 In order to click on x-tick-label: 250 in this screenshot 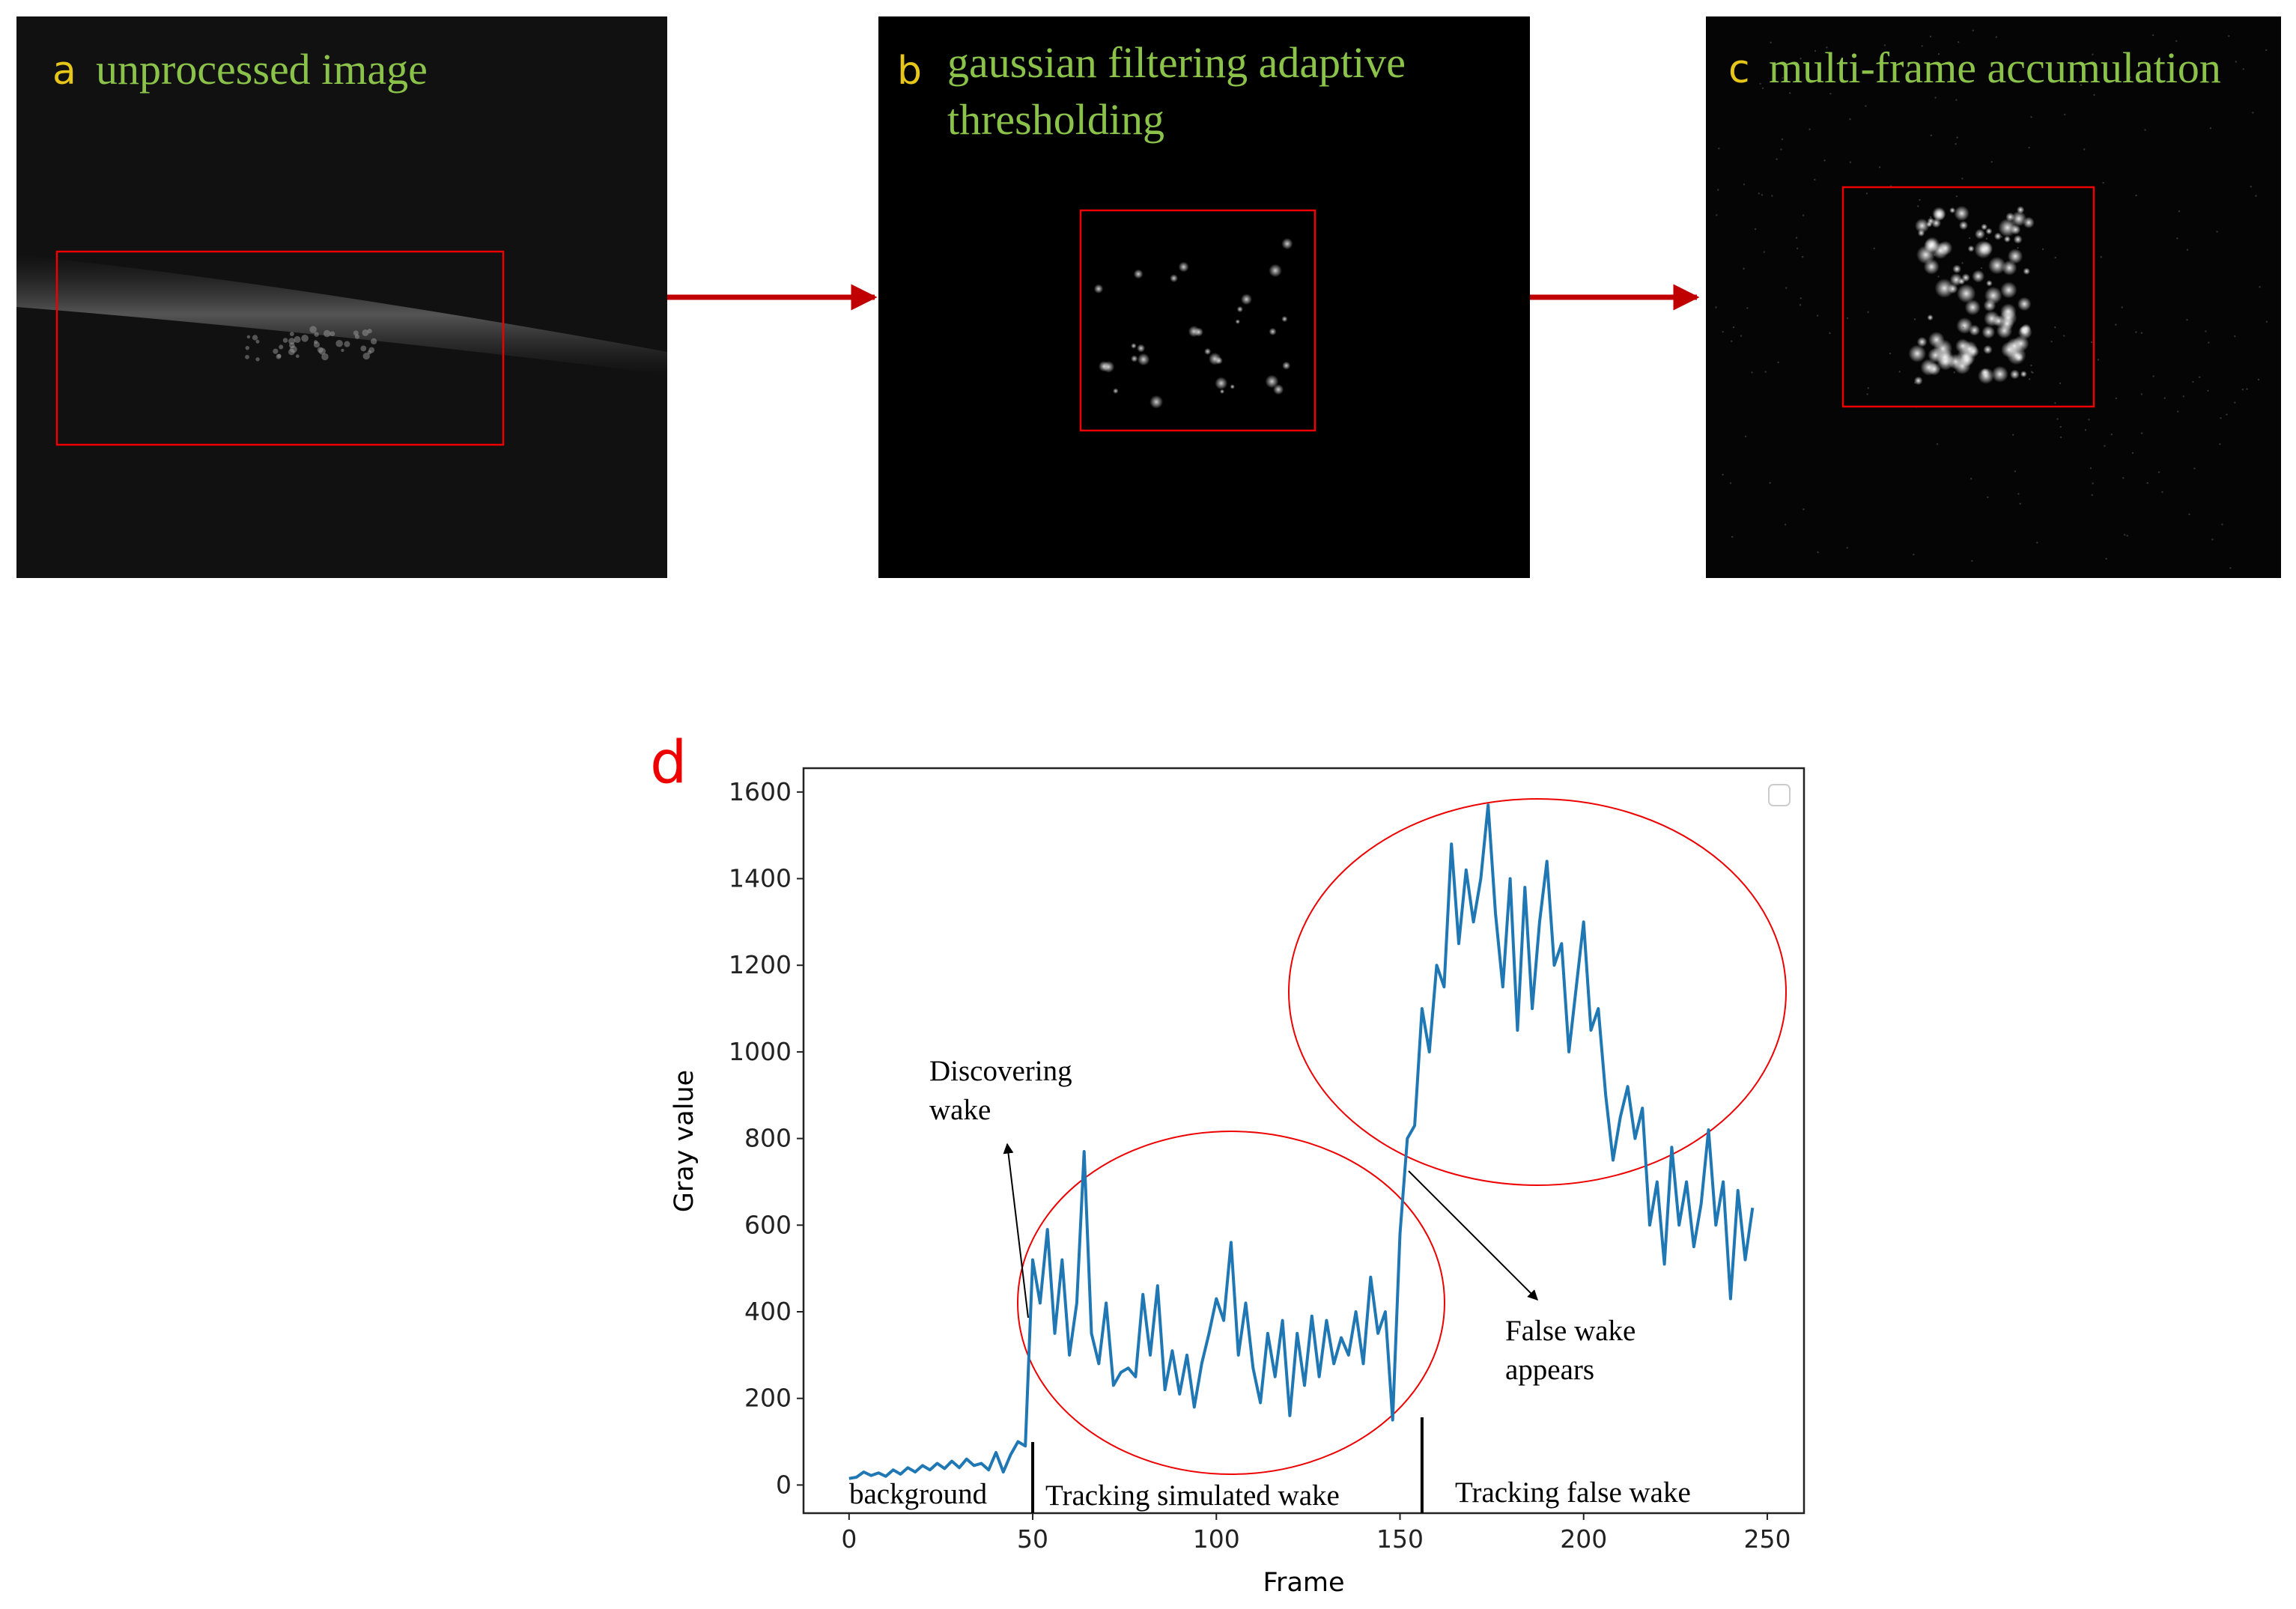, I will do `click(1767, 1539)`.